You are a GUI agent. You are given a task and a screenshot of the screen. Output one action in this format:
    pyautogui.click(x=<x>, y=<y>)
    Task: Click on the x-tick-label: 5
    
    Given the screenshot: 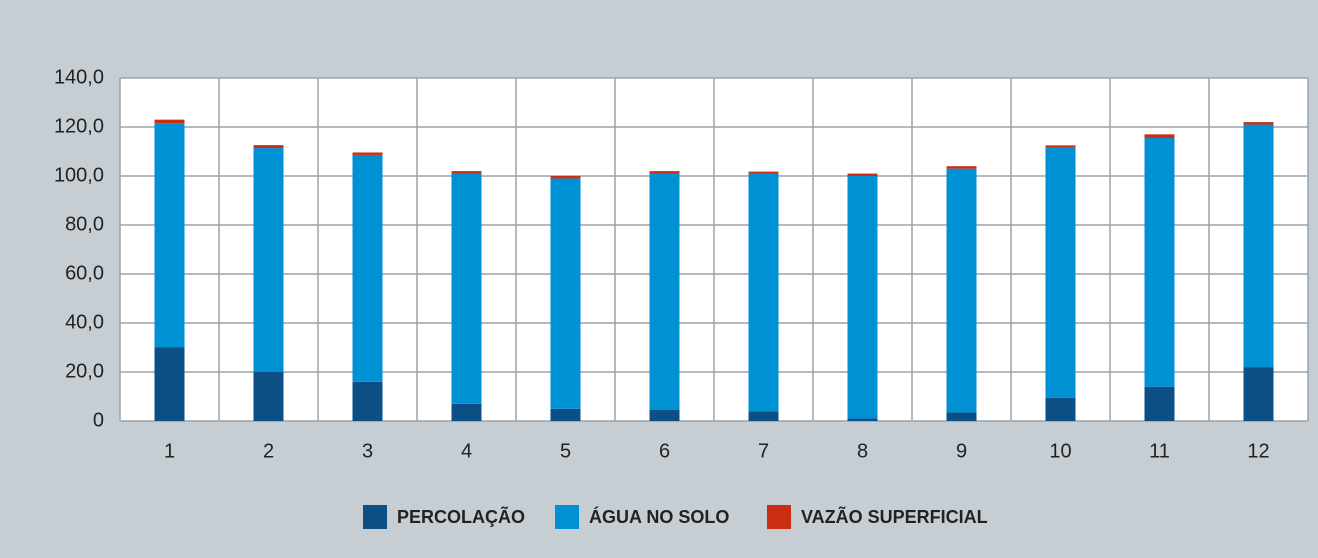 What is the action you would take?
    pyautogui.click(x=565, y=451)
    